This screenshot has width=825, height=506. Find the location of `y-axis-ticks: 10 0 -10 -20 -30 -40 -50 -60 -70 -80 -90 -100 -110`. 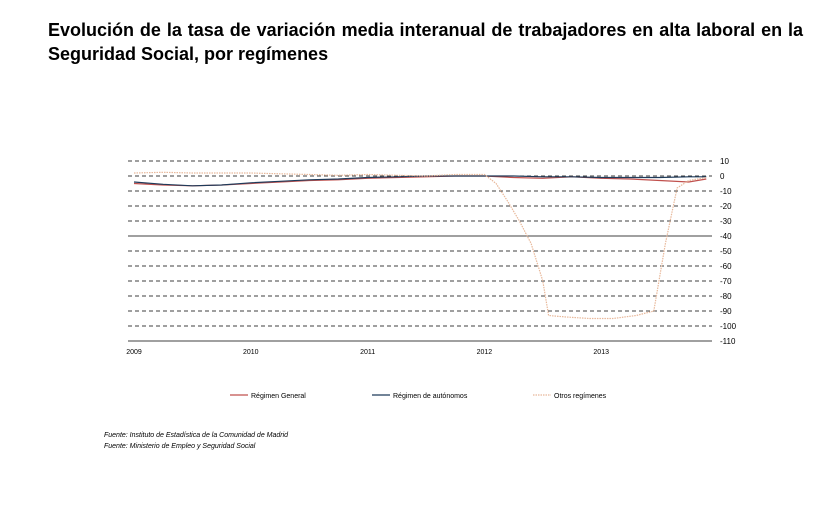

y-axis-ticks: 10 0 -10 -20 -30 -40 -50 -60 -70 -80 -90 -100 -110 is located at coordinates (728, 251).